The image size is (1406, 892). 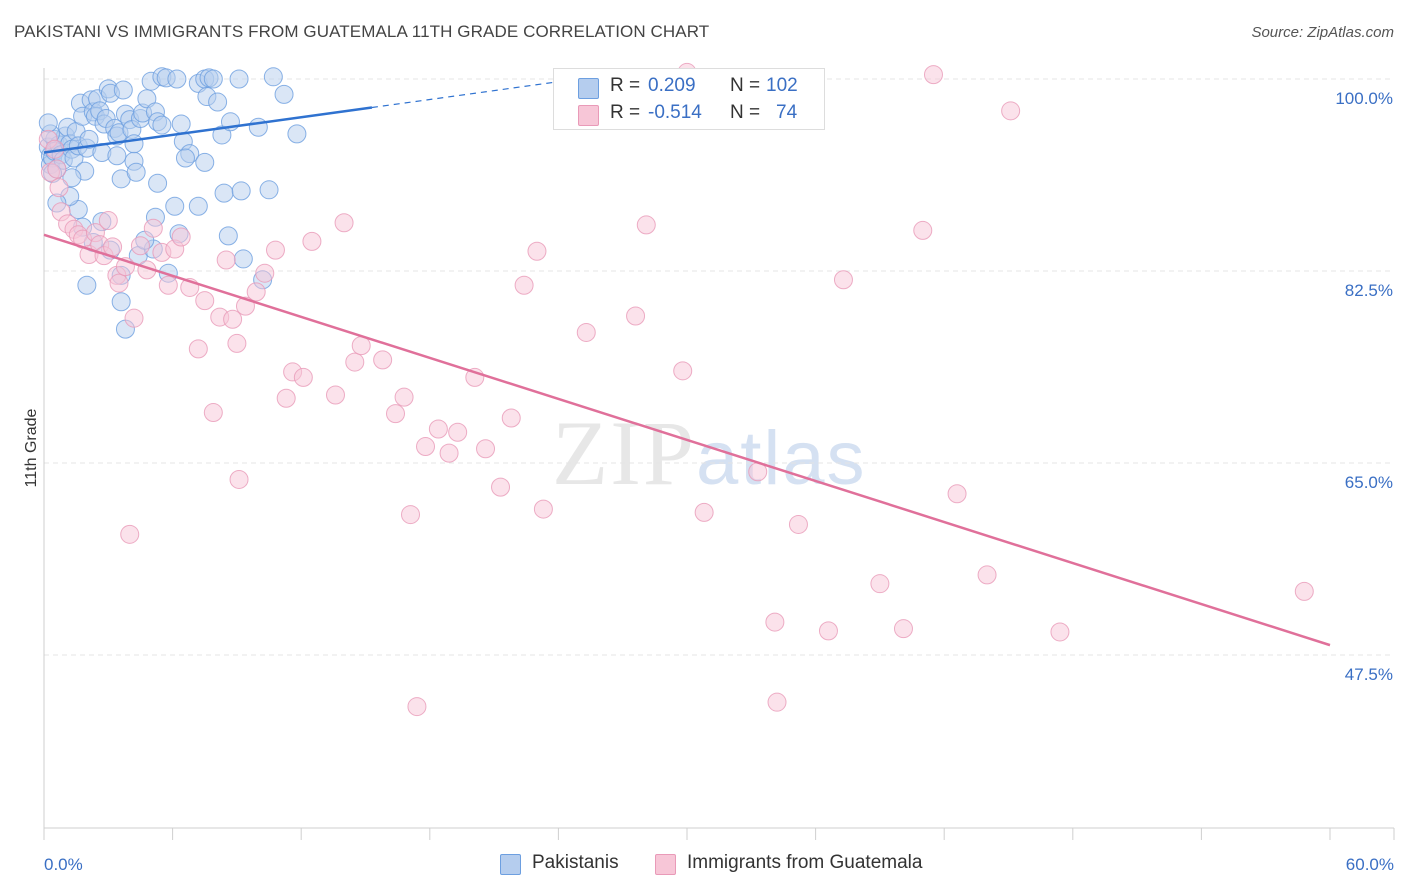 What do you see at coordinates (208, 130) in the screenshot?
I see `trend-line-pakistanis` at bounding box center [208, 130].